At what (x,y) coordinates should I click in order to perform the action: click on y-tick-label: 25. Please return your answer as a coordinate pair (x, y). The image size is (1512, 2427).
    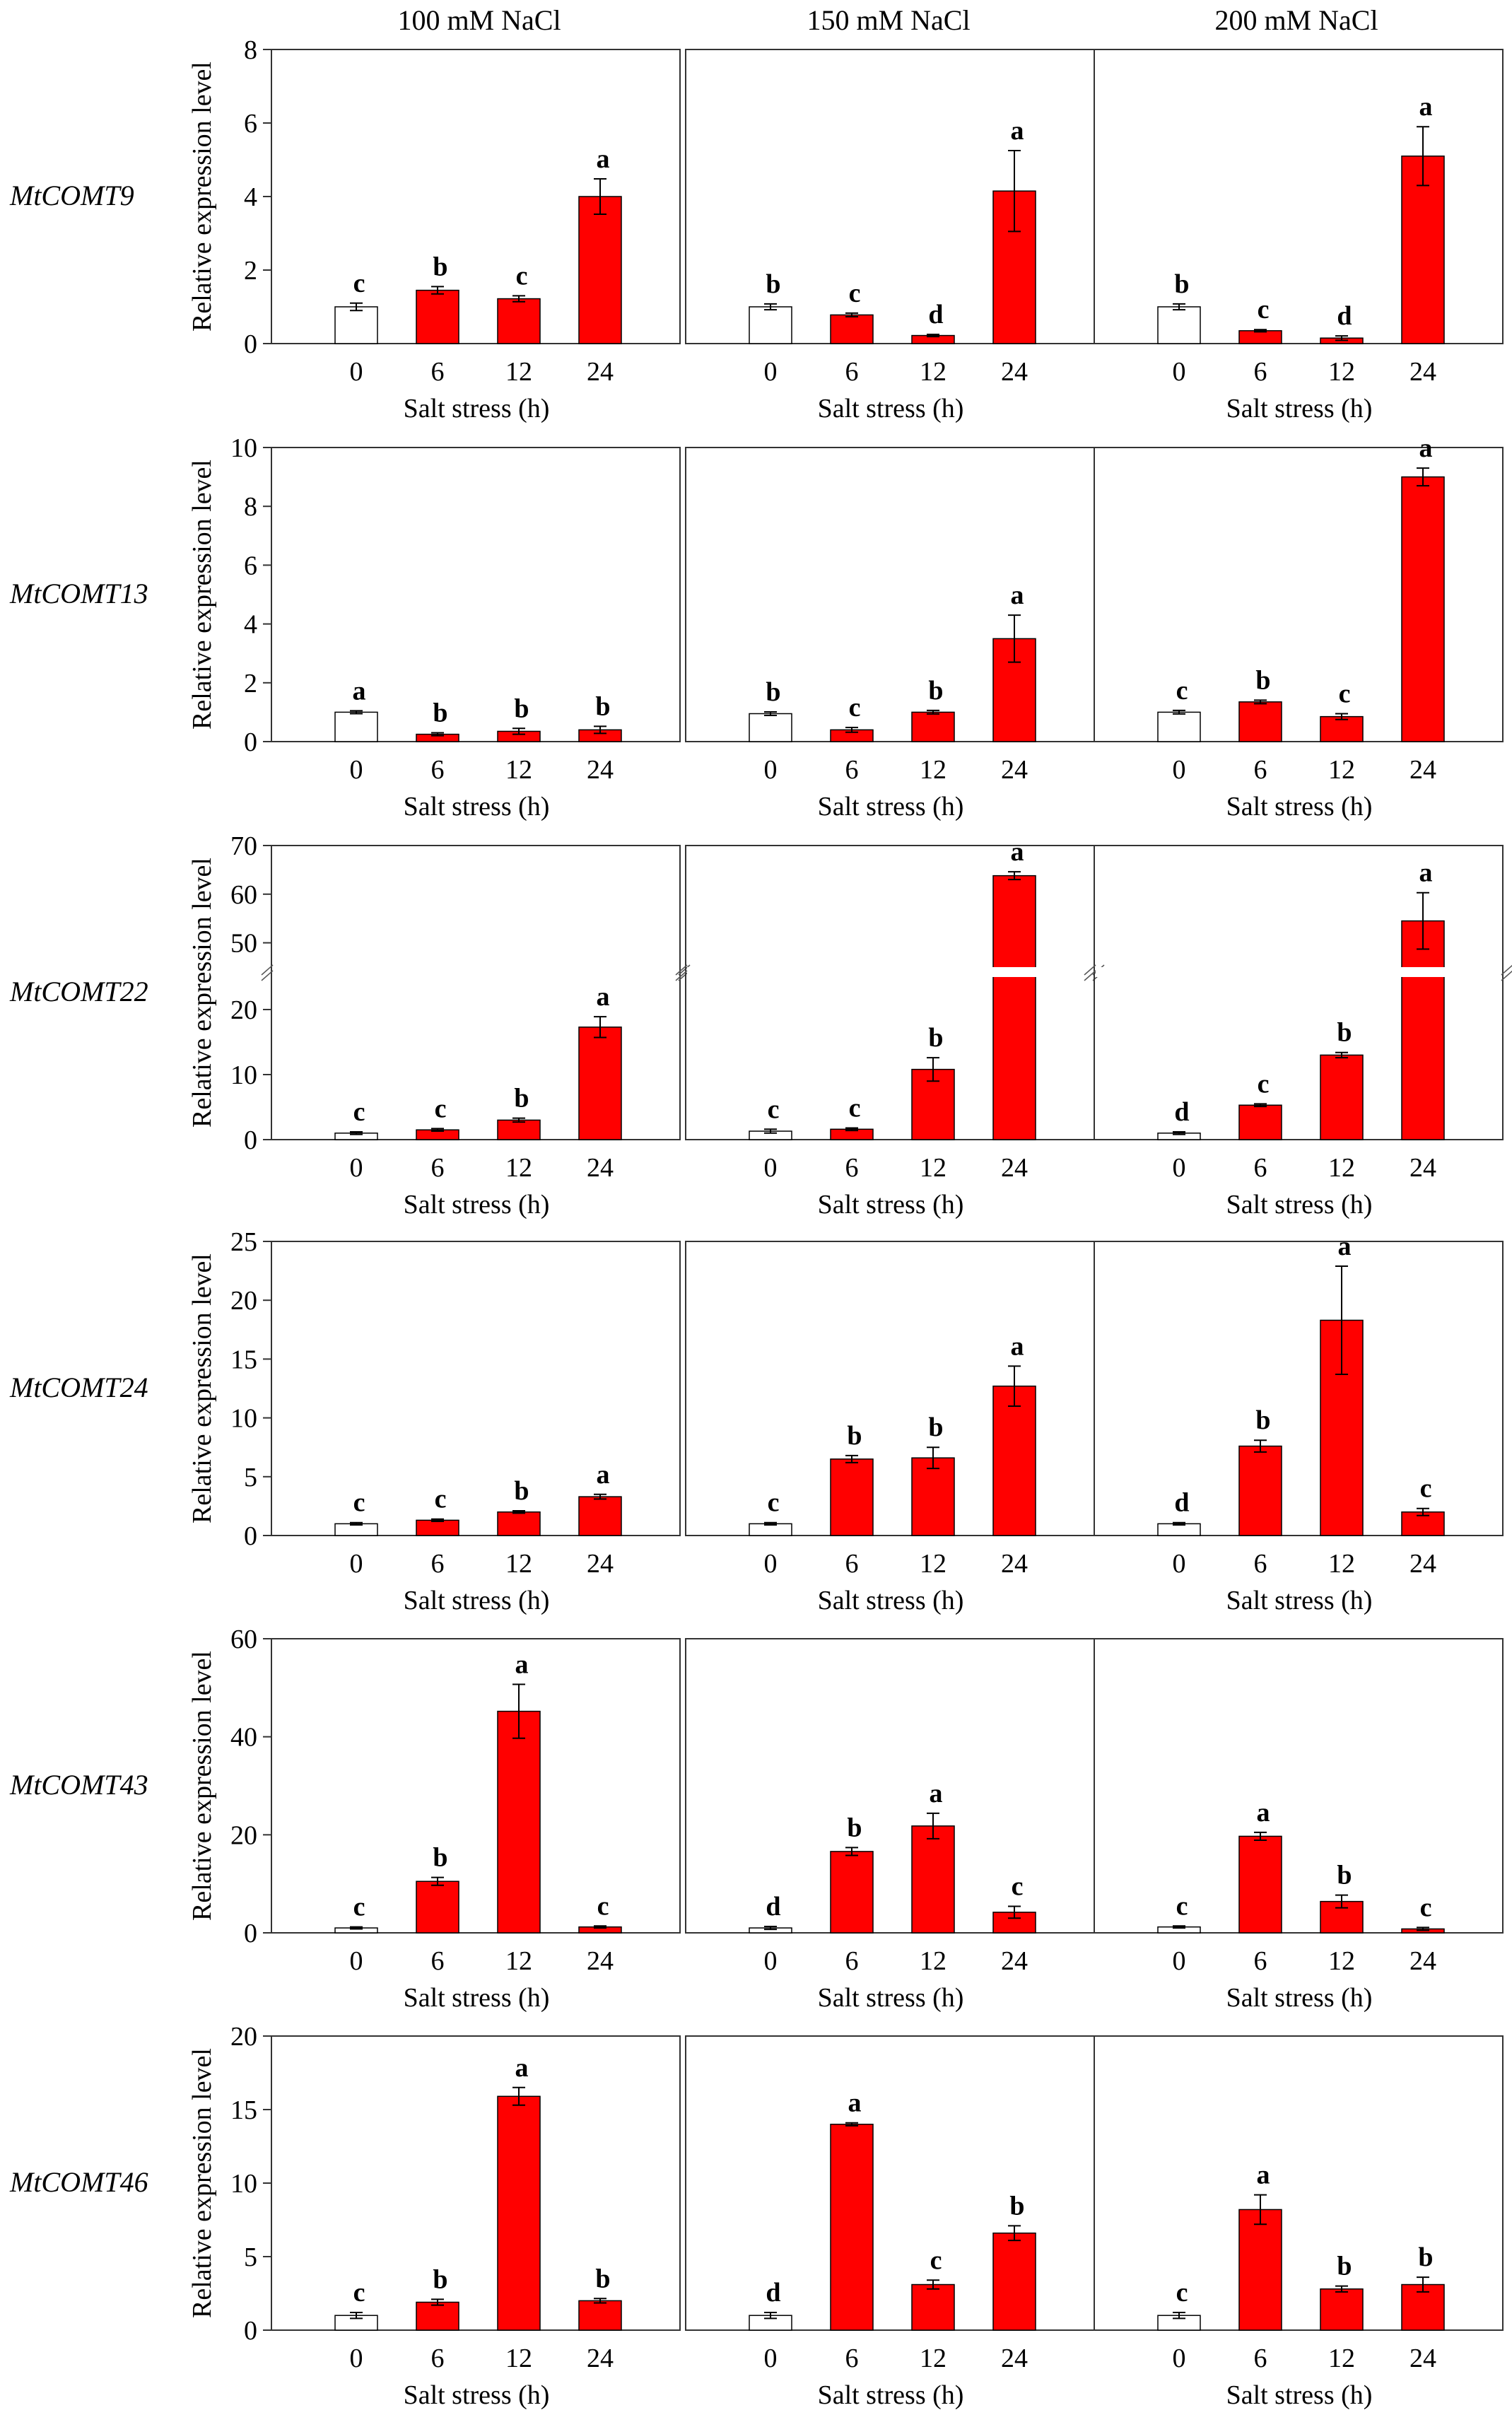
    Looking at the image, I should click on (243, 1242).